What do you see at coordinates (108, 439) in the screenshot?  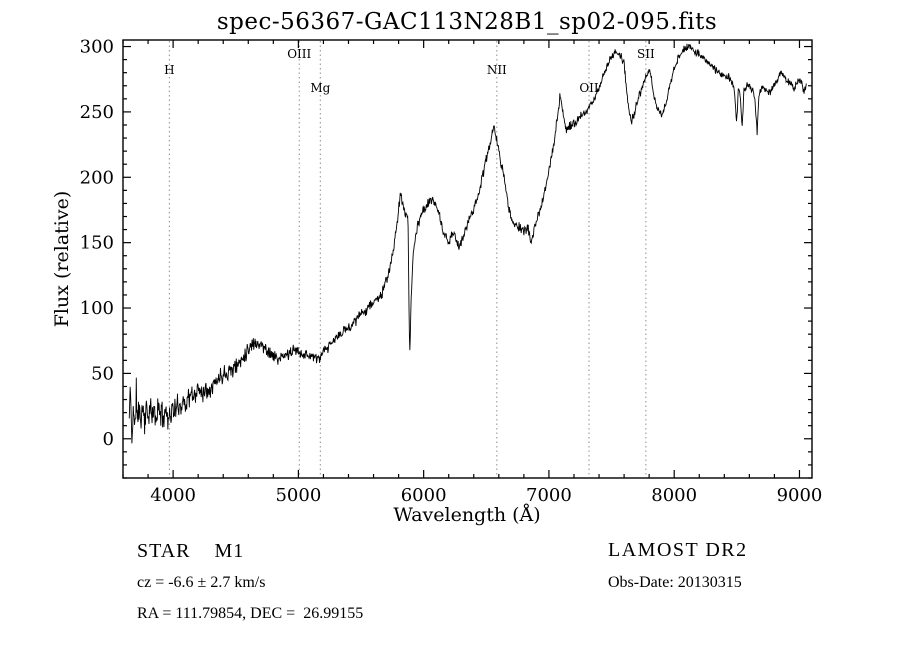 I see `y-tick-label: 0` at bounding box center [108, 439].